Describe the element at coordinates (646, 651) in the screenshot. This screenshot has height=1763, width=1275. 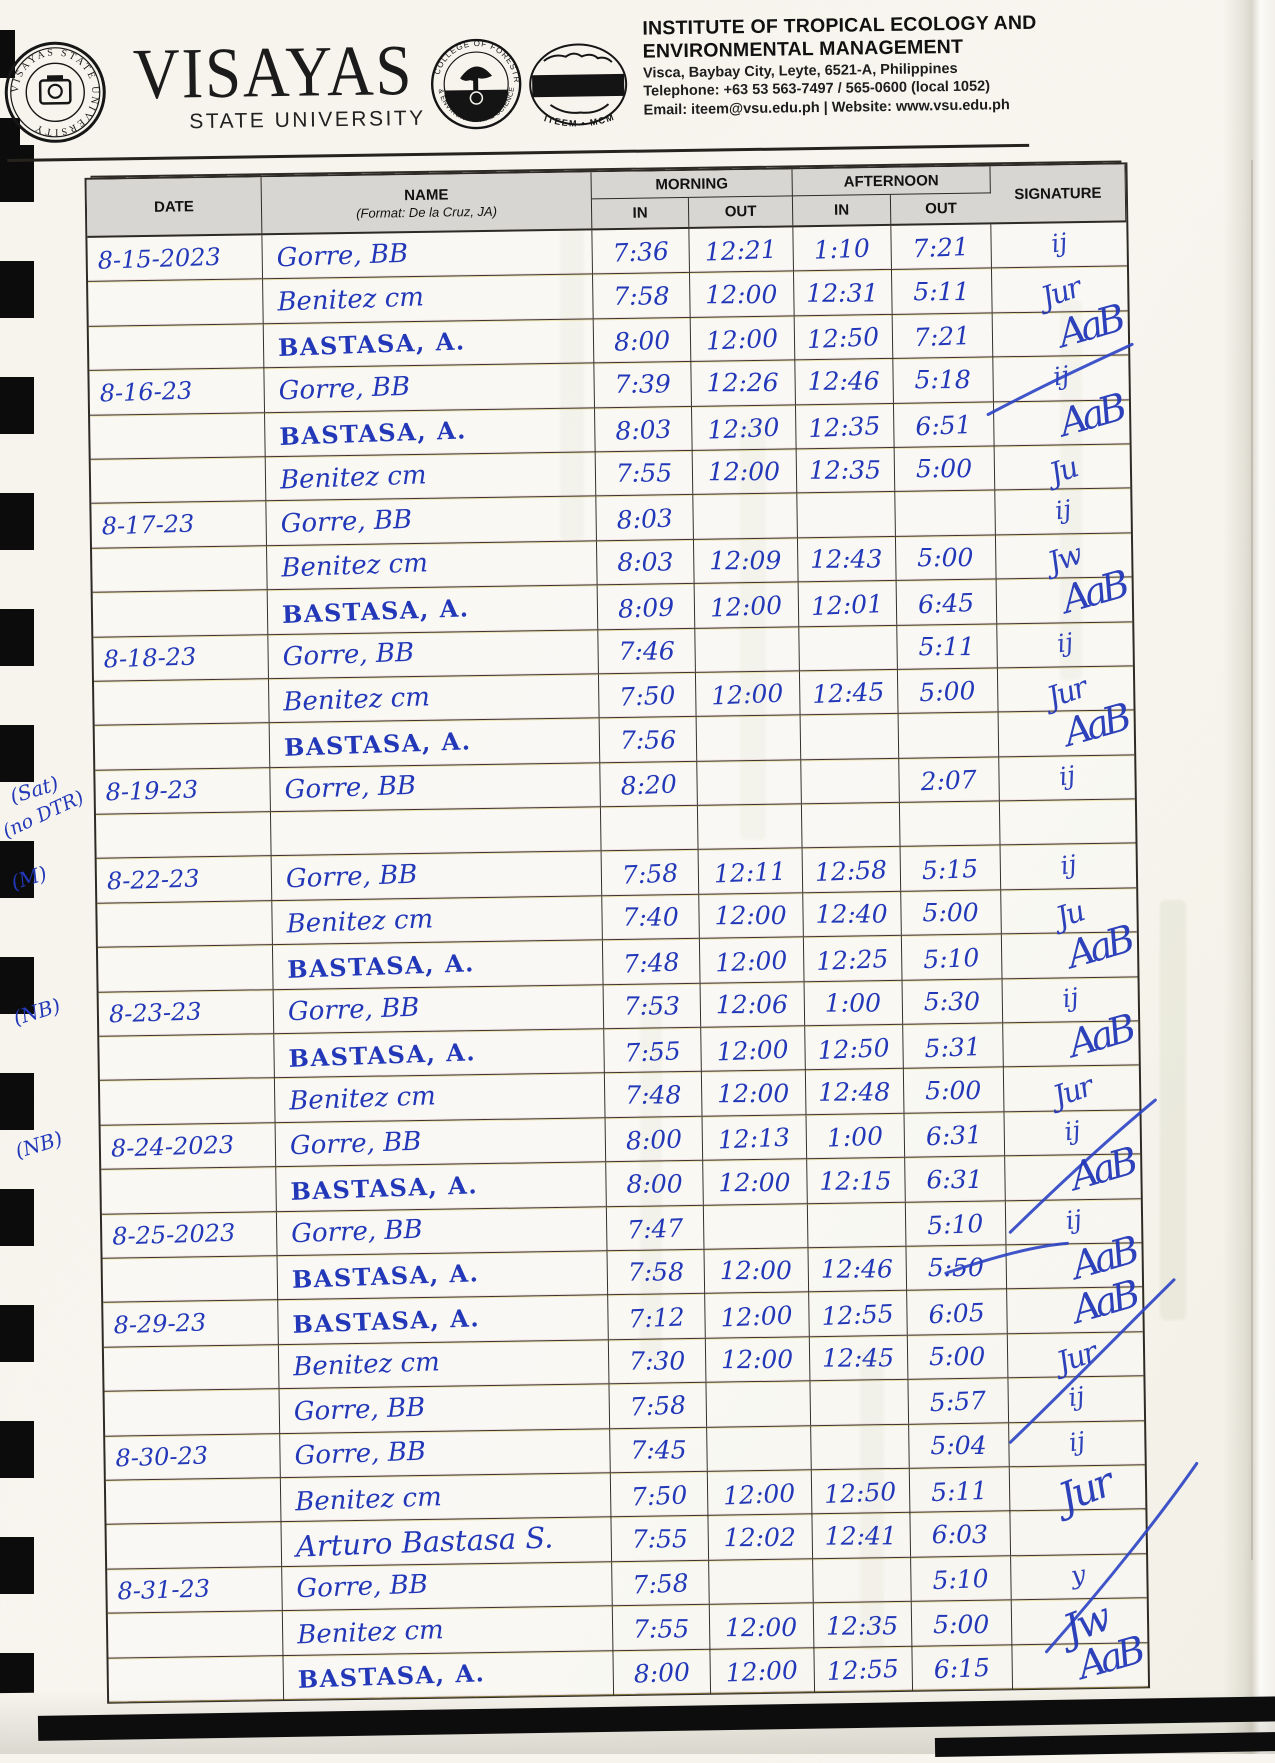
I see `morning-in-value: 7:46` at that location.